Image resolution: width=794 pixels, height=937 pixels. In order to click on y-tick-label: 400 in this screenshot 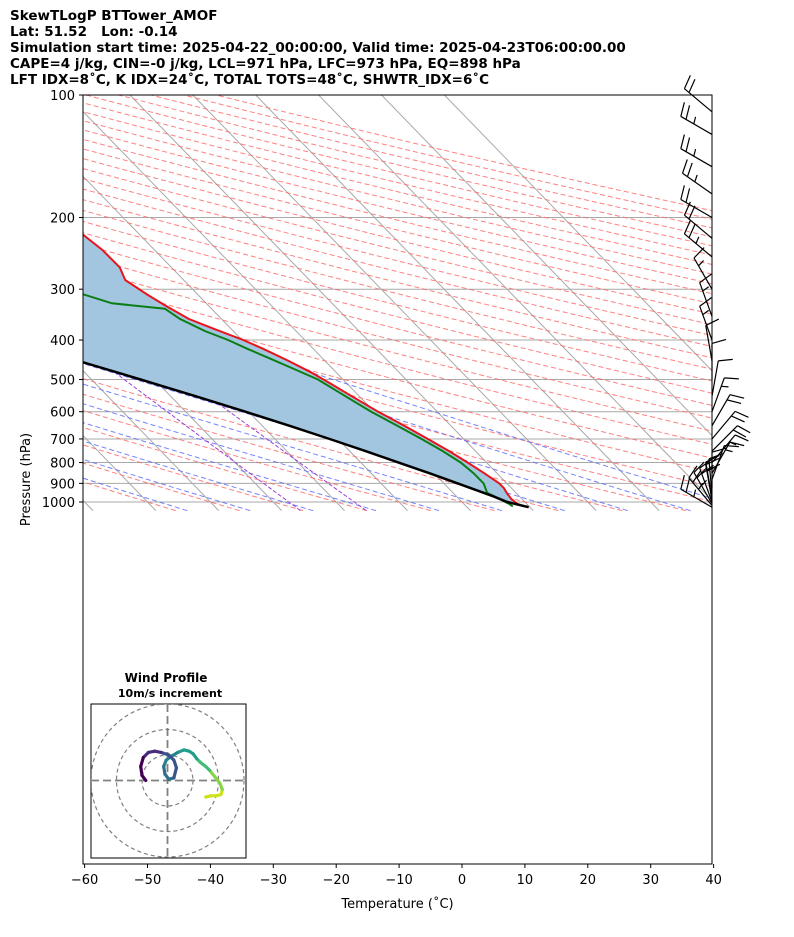, I will do `click(62, 341)`.